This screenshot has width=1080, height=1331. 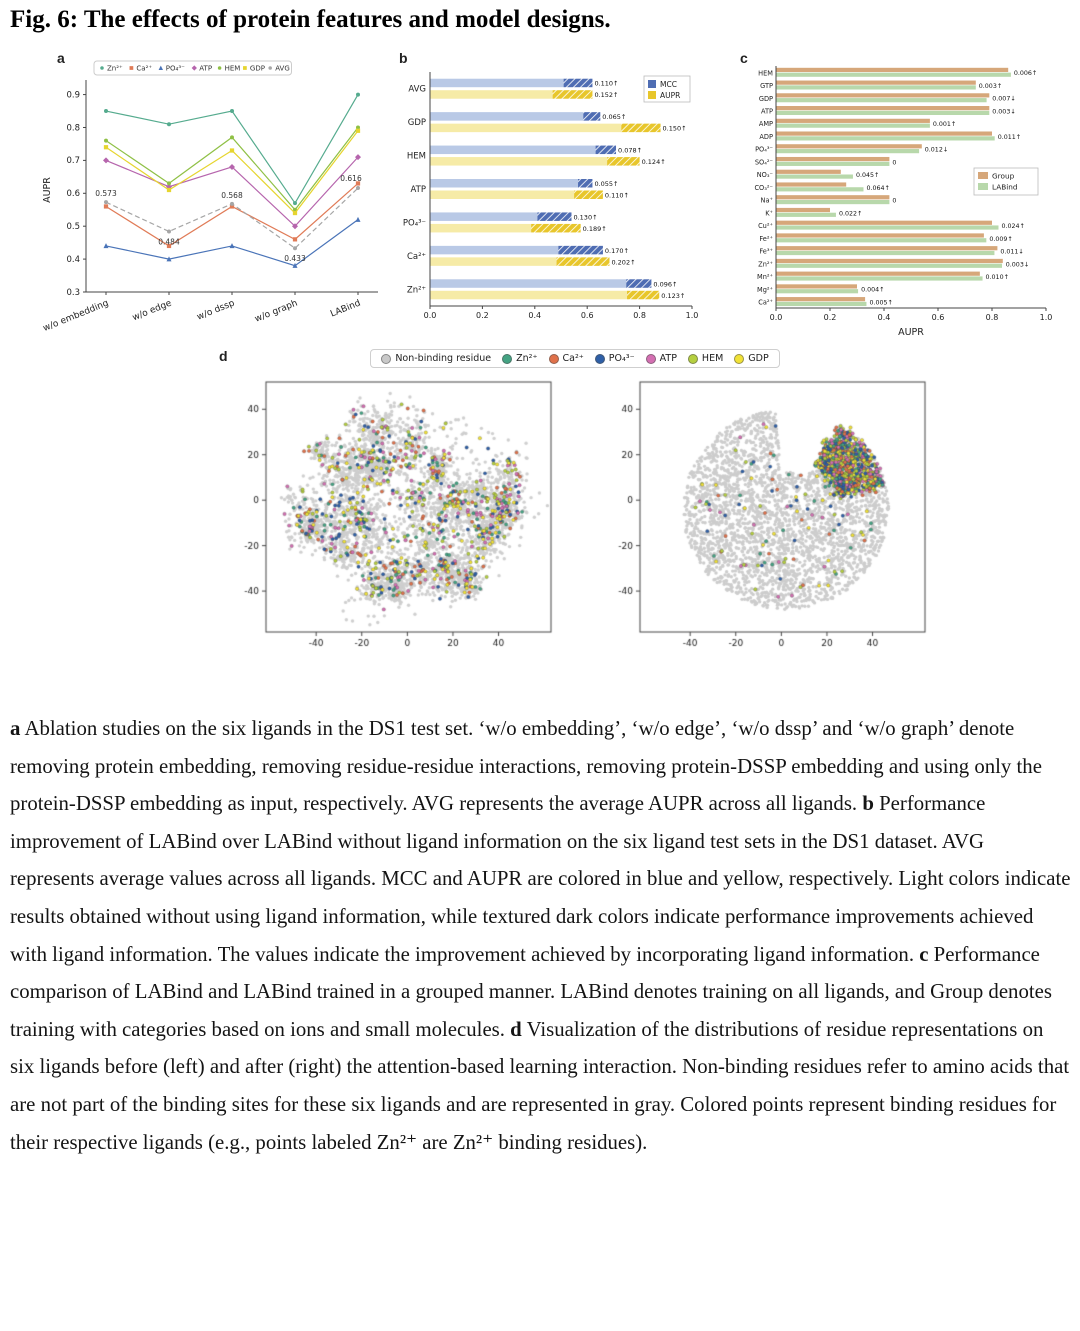 I want to click on row-label: NO₃⁻, so click(x=765, y=175).